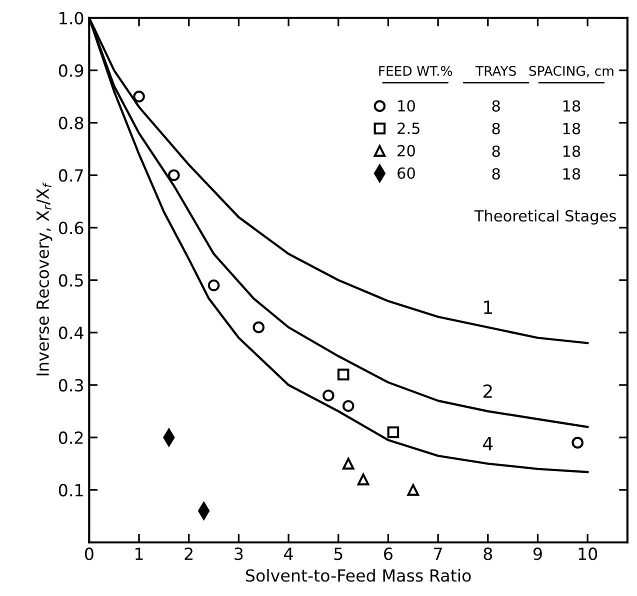 The image size is (637, 596). Describe the element at coordinates (588, 554) in the screenshot. I see `x-tick-label: 10` at that location.